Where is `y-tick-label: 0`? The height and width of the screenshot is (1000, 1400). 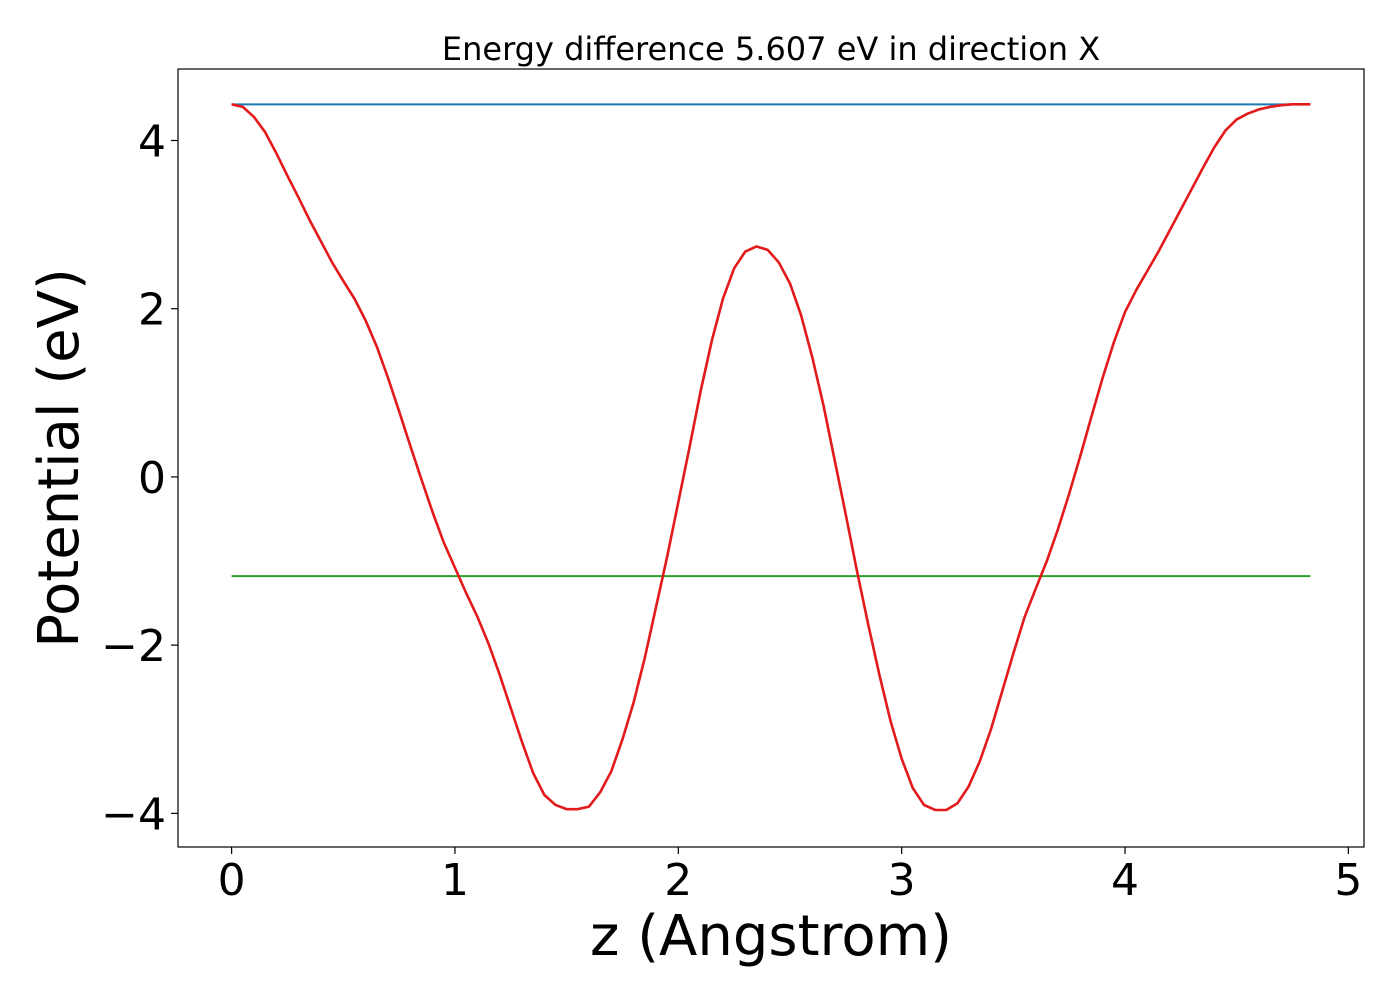 y-tick-label: 0 is located at coordinates (152, 478).